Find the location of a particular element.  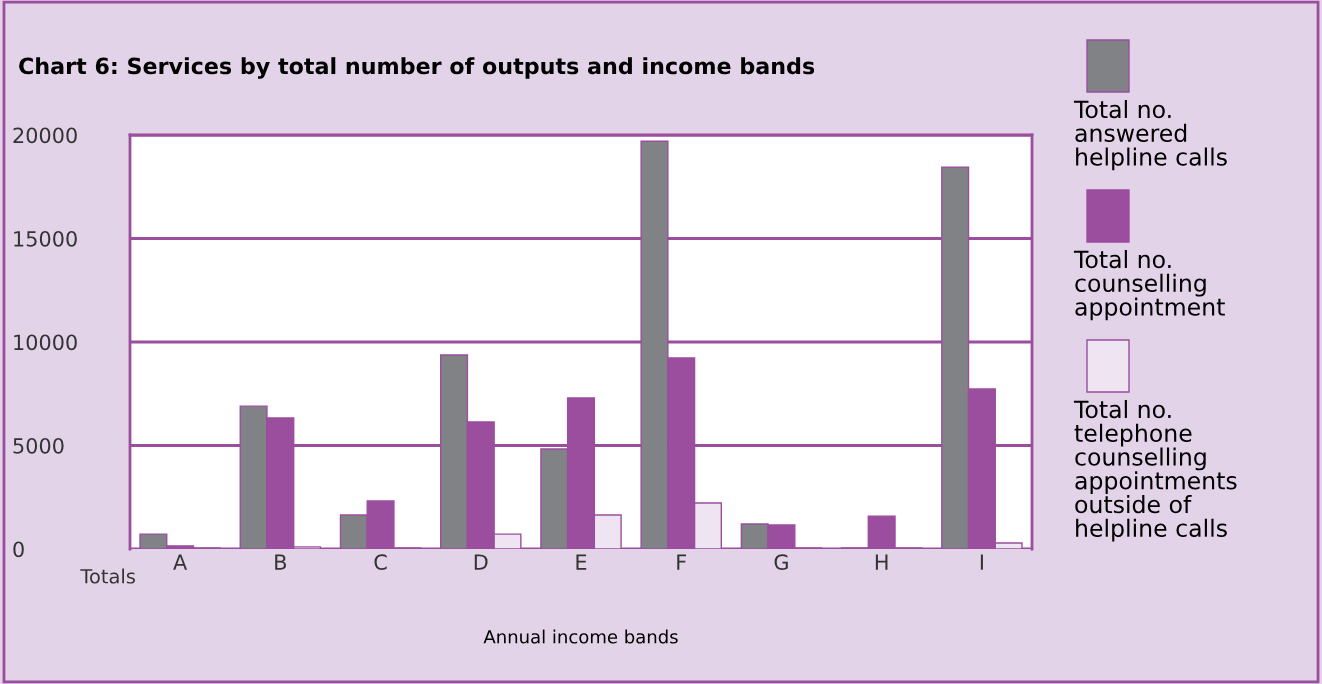

y-tick-label: 15000 is located at coordinates (45, 238).